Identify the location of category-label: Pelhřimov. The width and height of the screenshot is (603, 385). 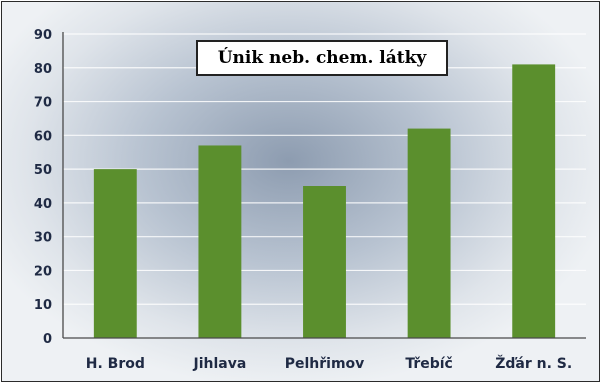
(325, 364).